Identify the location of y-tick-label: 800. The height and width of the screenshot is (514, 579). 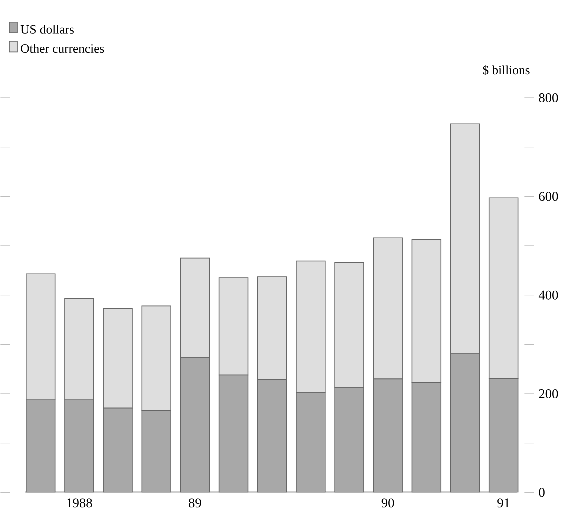
(548, 98).